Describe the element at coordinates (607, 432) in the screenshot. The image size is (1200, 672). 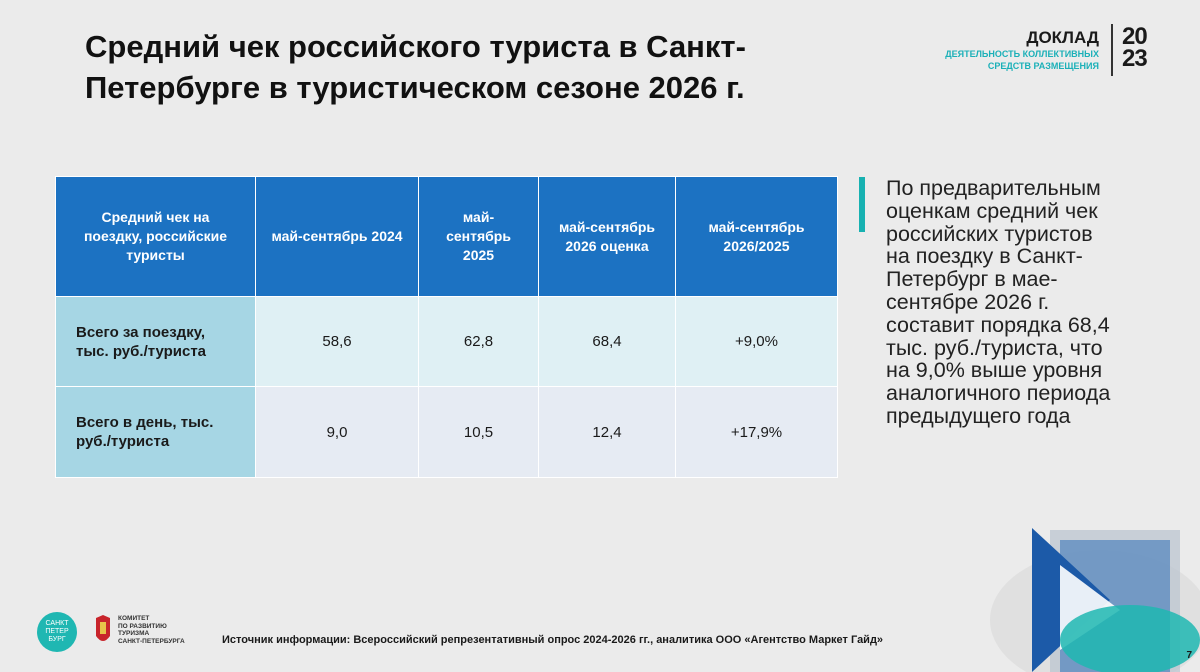
I see `cell: 12,4` at that location.